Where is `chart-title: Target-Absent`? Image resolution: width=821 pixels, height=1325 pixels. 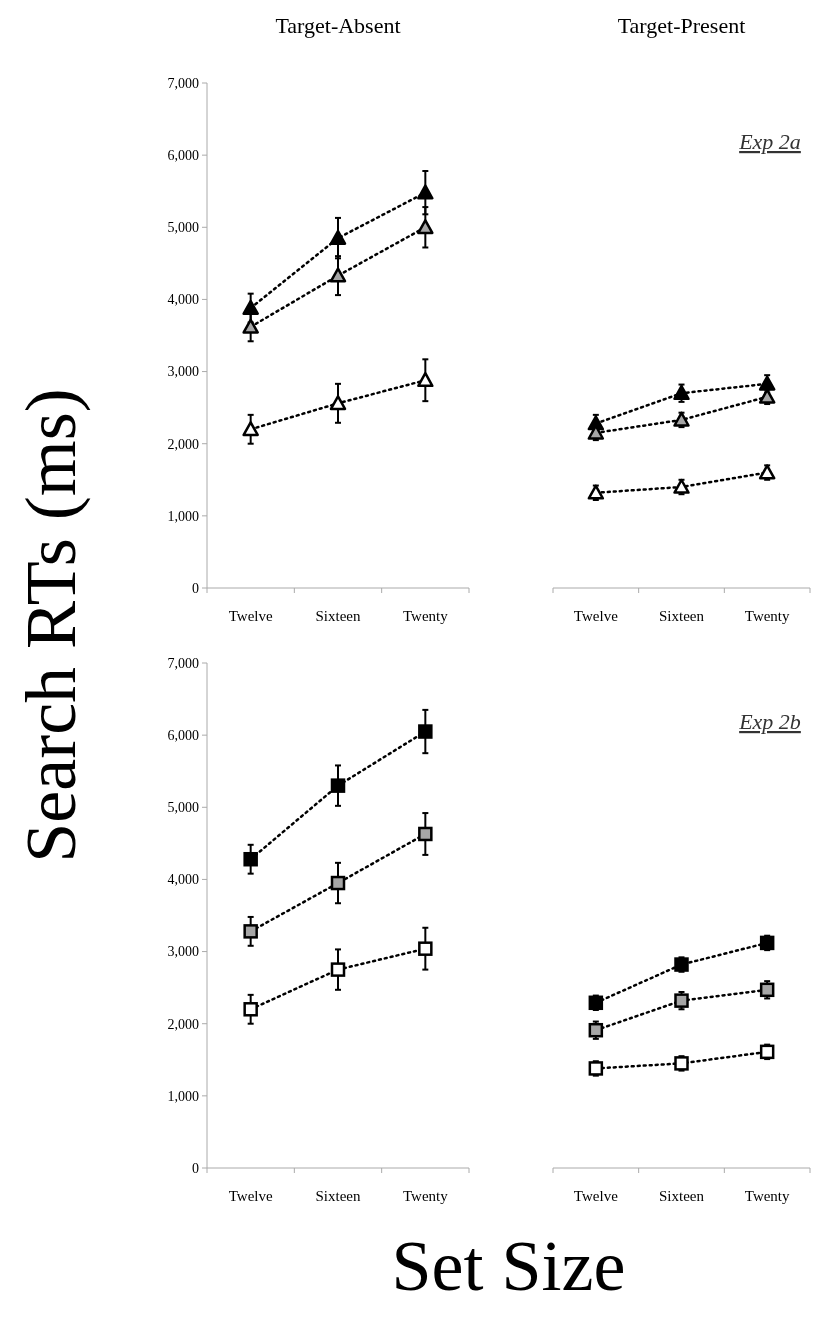 chart-title: Target-Absent is located at coordinates (338, 25).